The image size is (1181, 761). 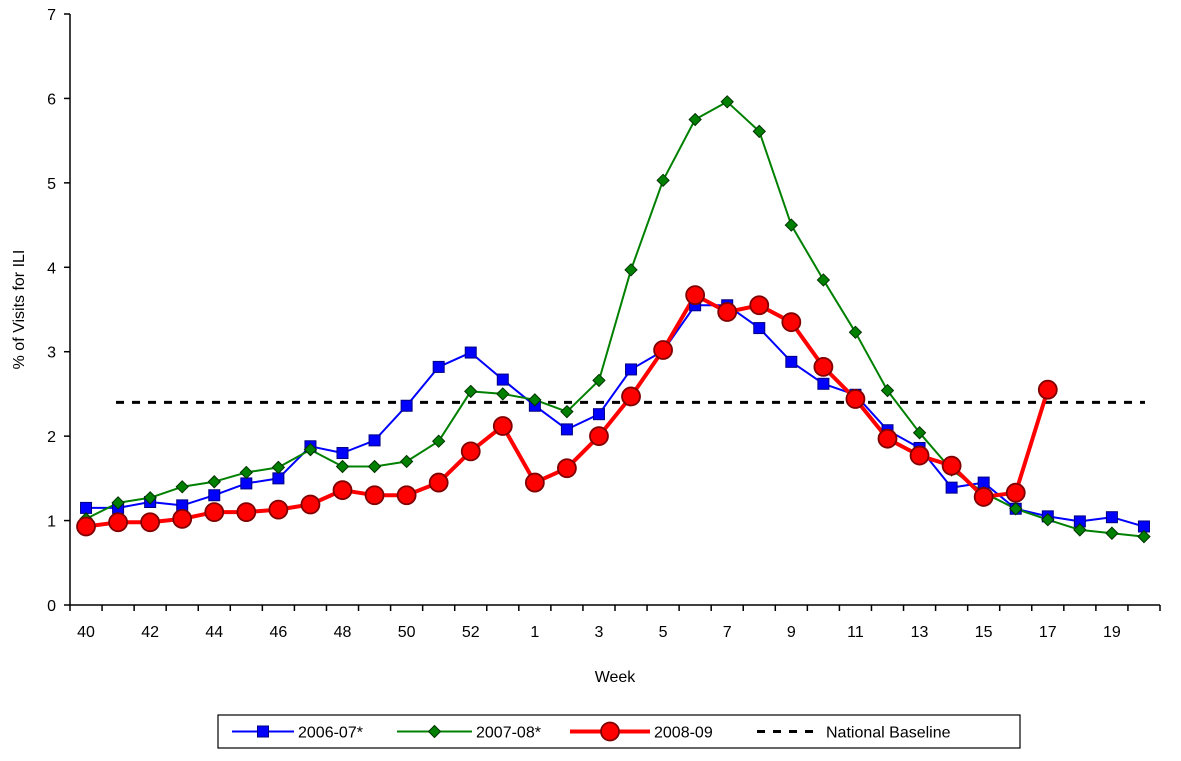 I want to click on legend-2006-07-label: 2006-07*, so click(x=330, y=733).